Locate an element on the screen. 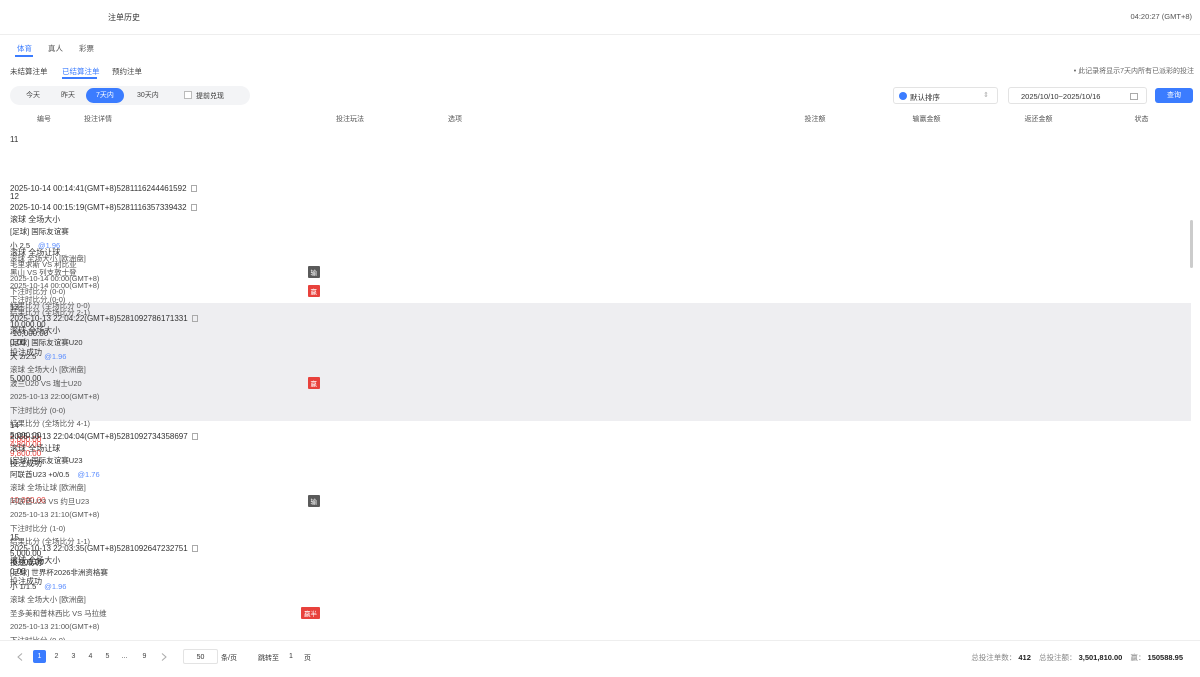 This screenshot has height=677, width=1200. next-page is located at coordinates (164, 657).